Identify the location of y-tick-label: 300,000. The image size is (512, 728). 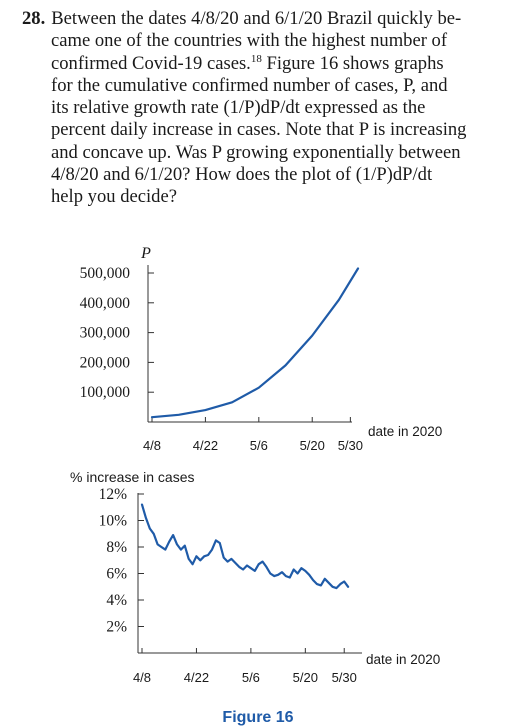
(105, 333).